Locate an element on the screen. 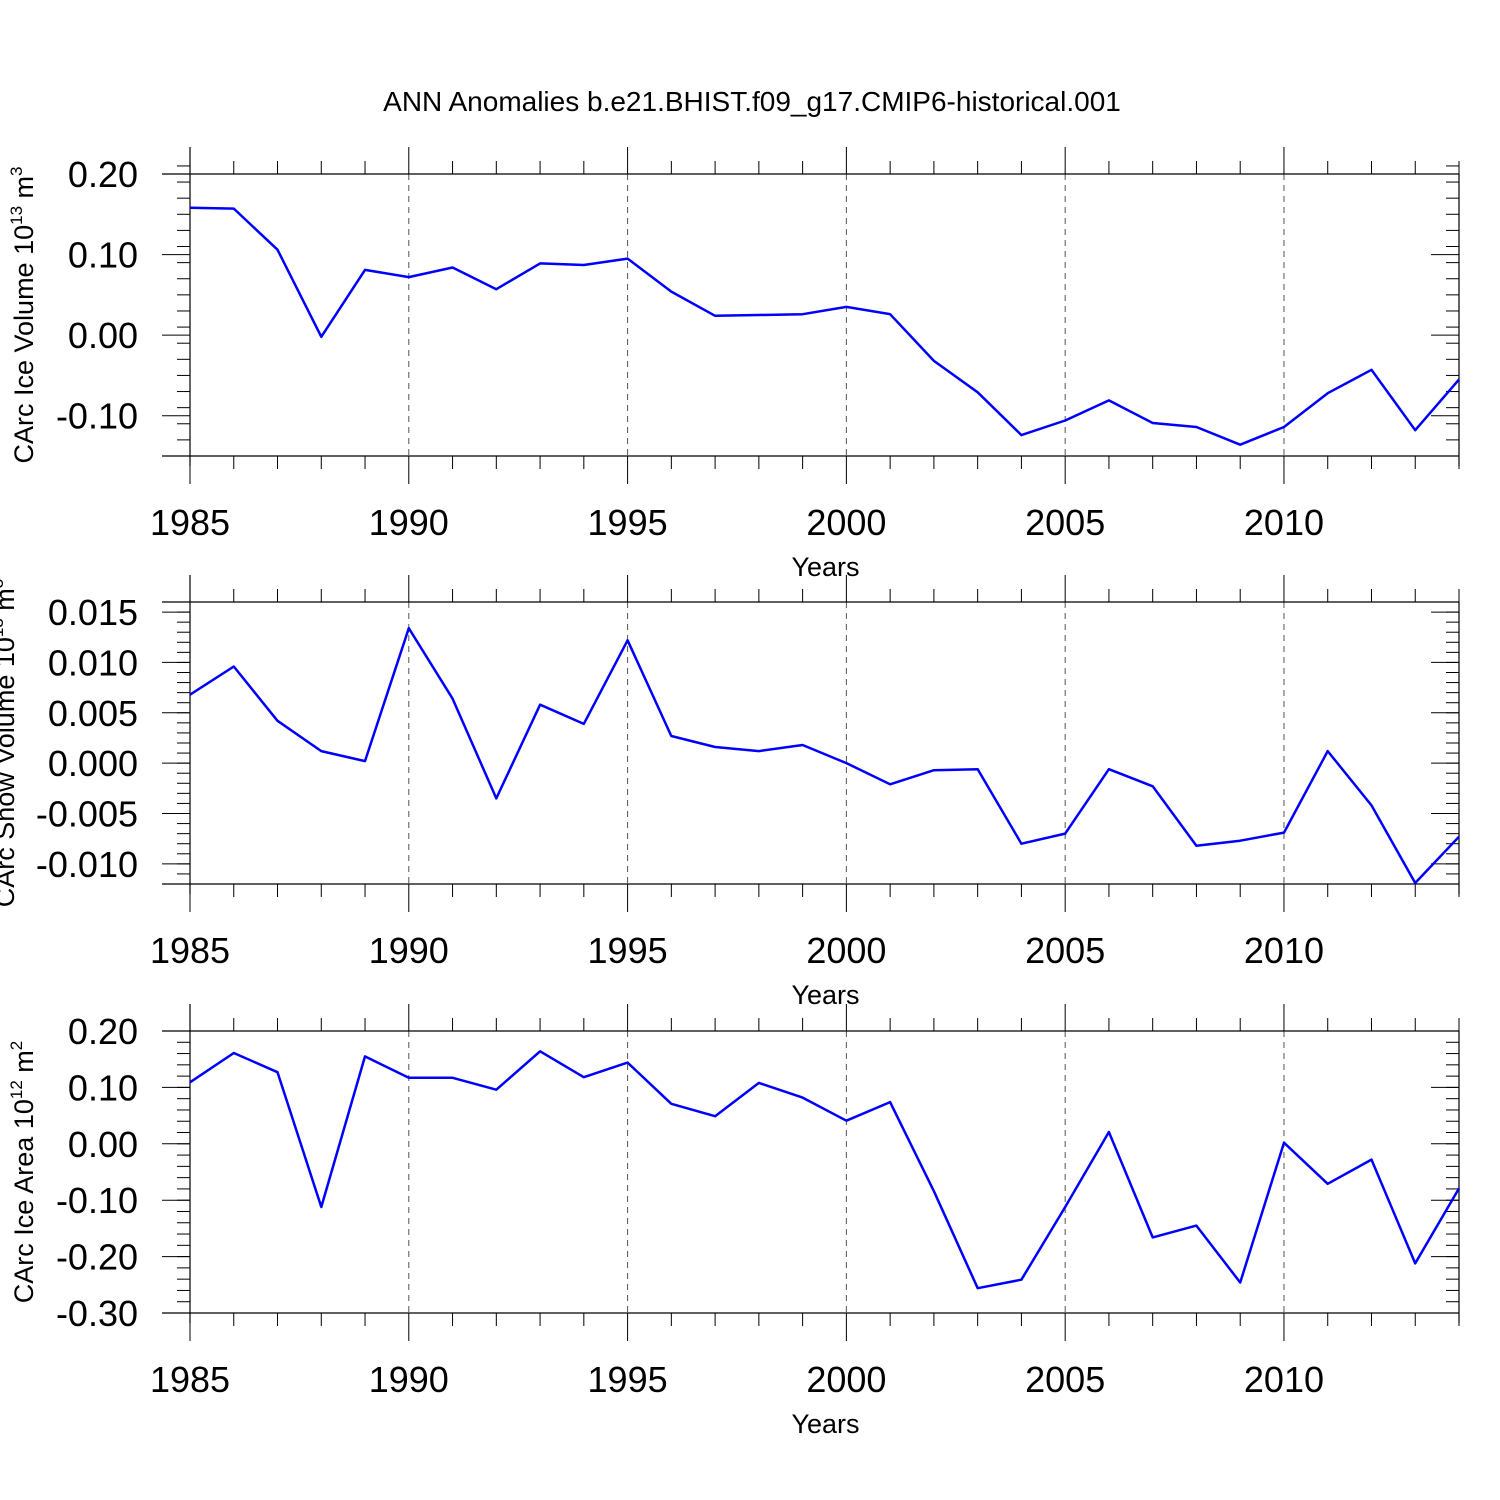 The image size is (1500, 1500). y-tick-label: -0.005 is located at coordinates (87, 814).